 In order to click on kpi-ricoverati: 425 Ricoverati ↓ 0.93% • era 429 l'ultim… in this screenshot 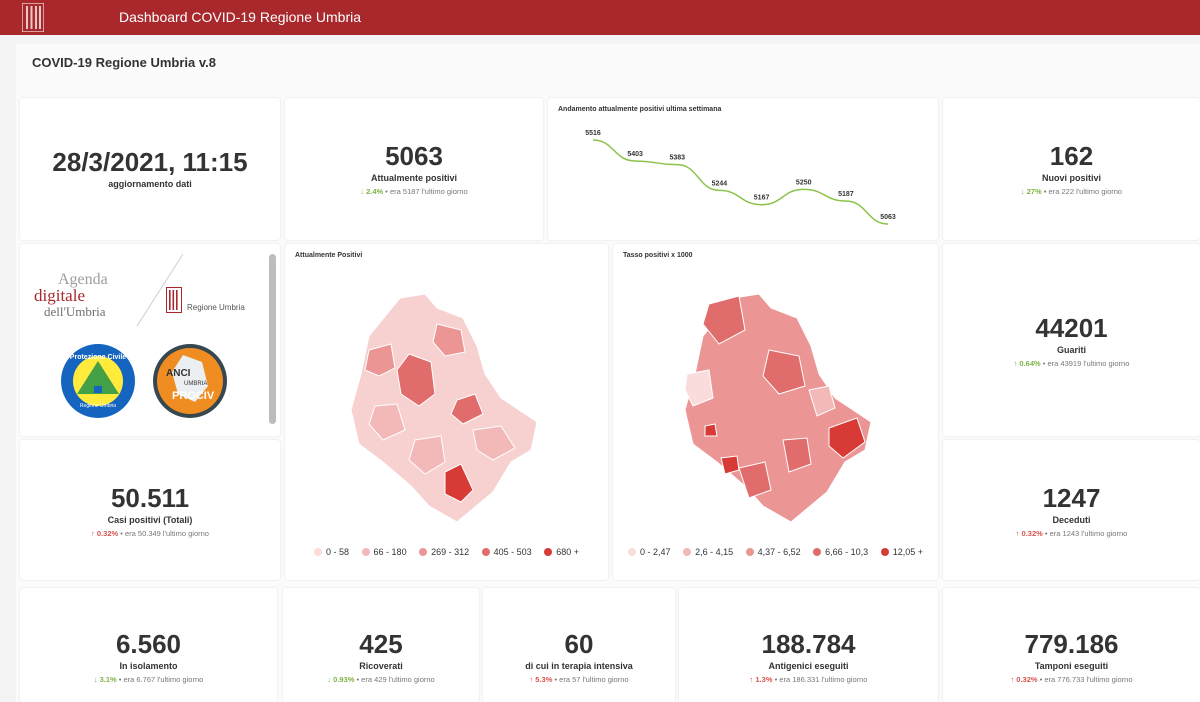, I will do `click(381, 645)`.